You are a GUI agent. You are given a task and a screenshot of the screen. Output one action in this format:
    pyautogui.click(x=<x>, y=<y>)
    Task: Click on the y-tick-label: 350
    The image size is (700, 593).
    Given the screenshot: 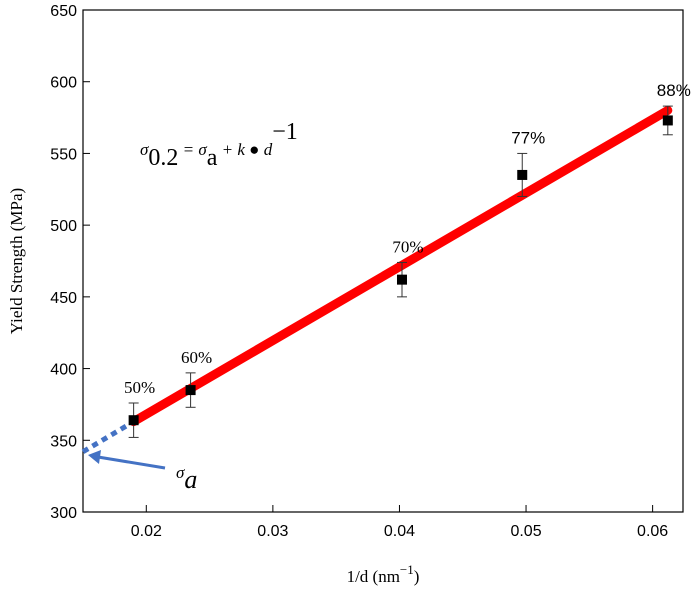 What is the action you would take?
    pyautogui.click(x=63, y=441)
    